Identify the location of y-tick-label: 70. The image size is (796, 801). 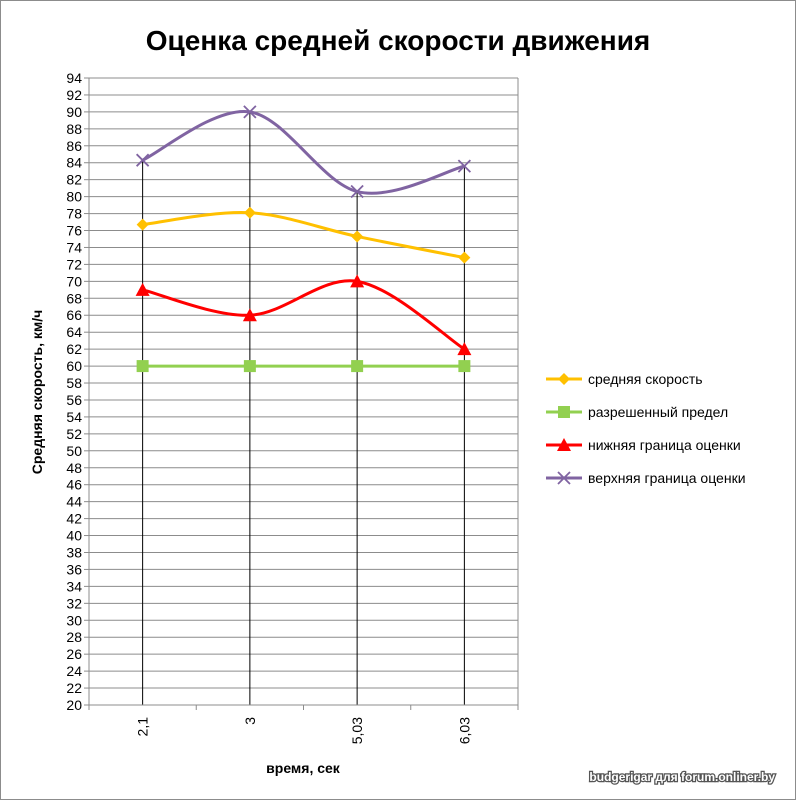
(74, 281).